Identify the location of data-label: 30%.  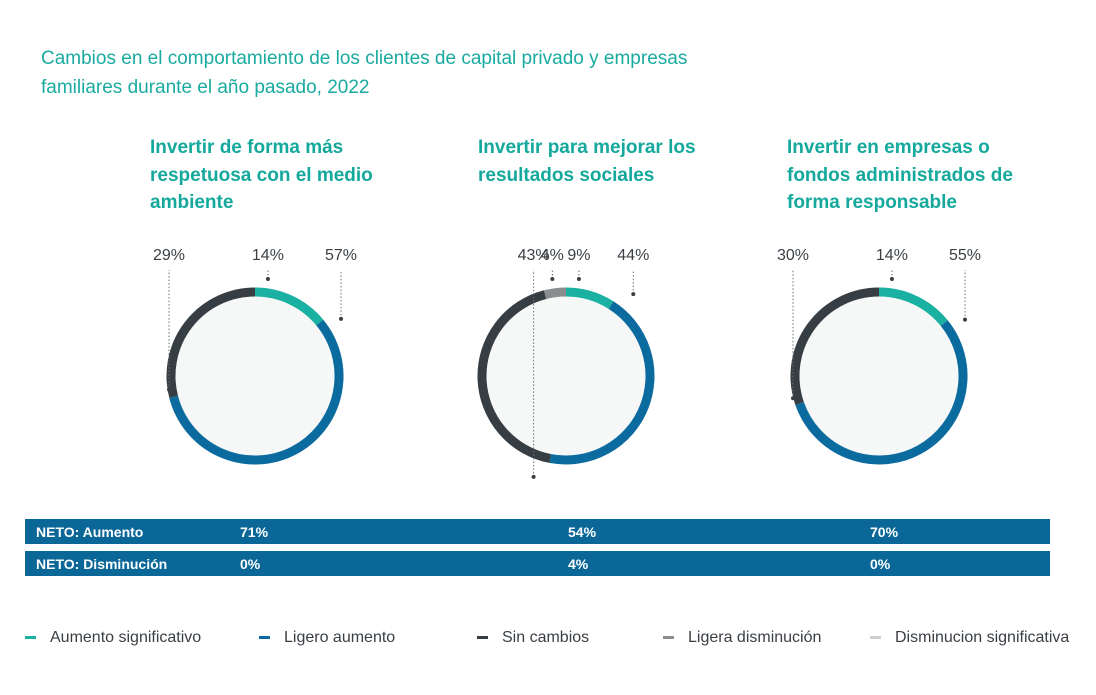
(793, 255).